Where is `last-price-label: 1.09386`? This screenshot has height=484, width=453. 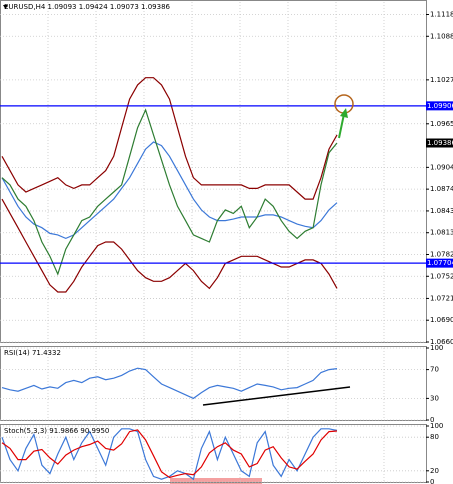
last-price-label: 1.09386 is located at coordinates (440, 143).